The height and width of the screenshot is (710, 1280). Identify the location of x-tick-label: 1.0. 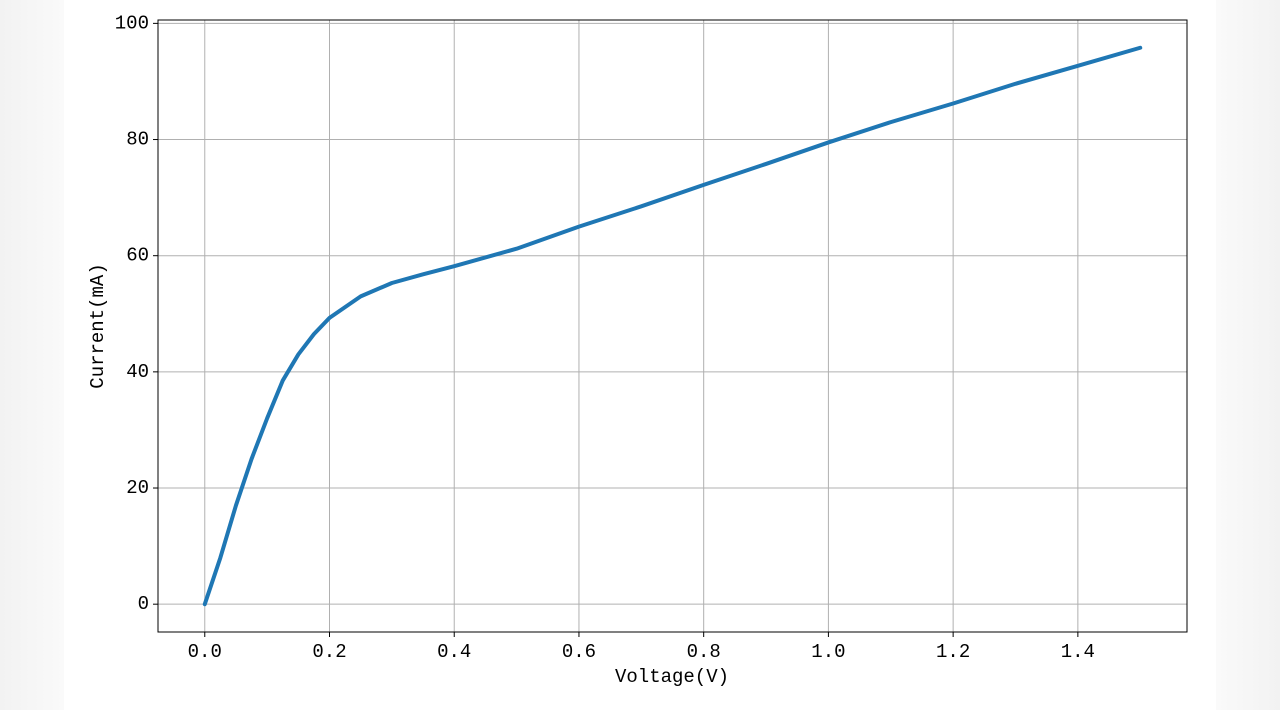
(828, 652).